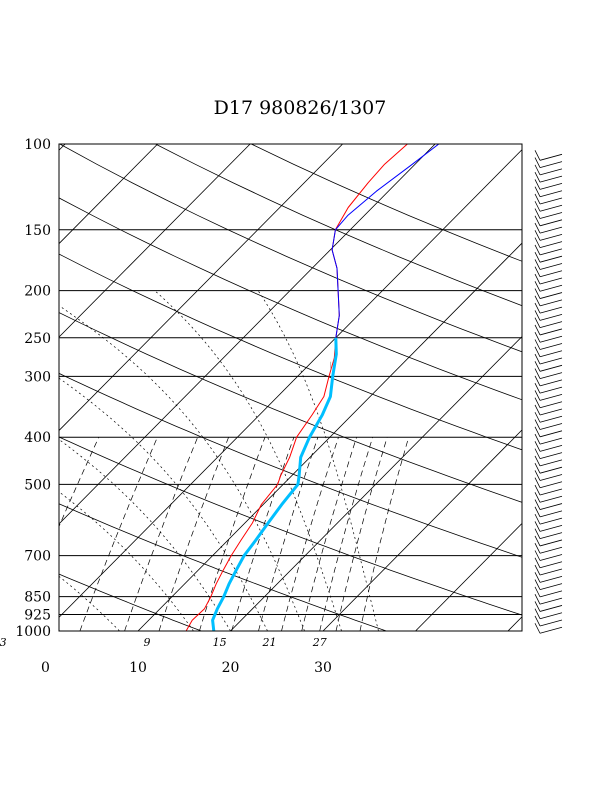 This screenshot has width=612, height=792. What do you see at coordinates (33, 632) in the screenshot?
I see `pressure-tick-label: 1000` at bounding box center [33, 632].